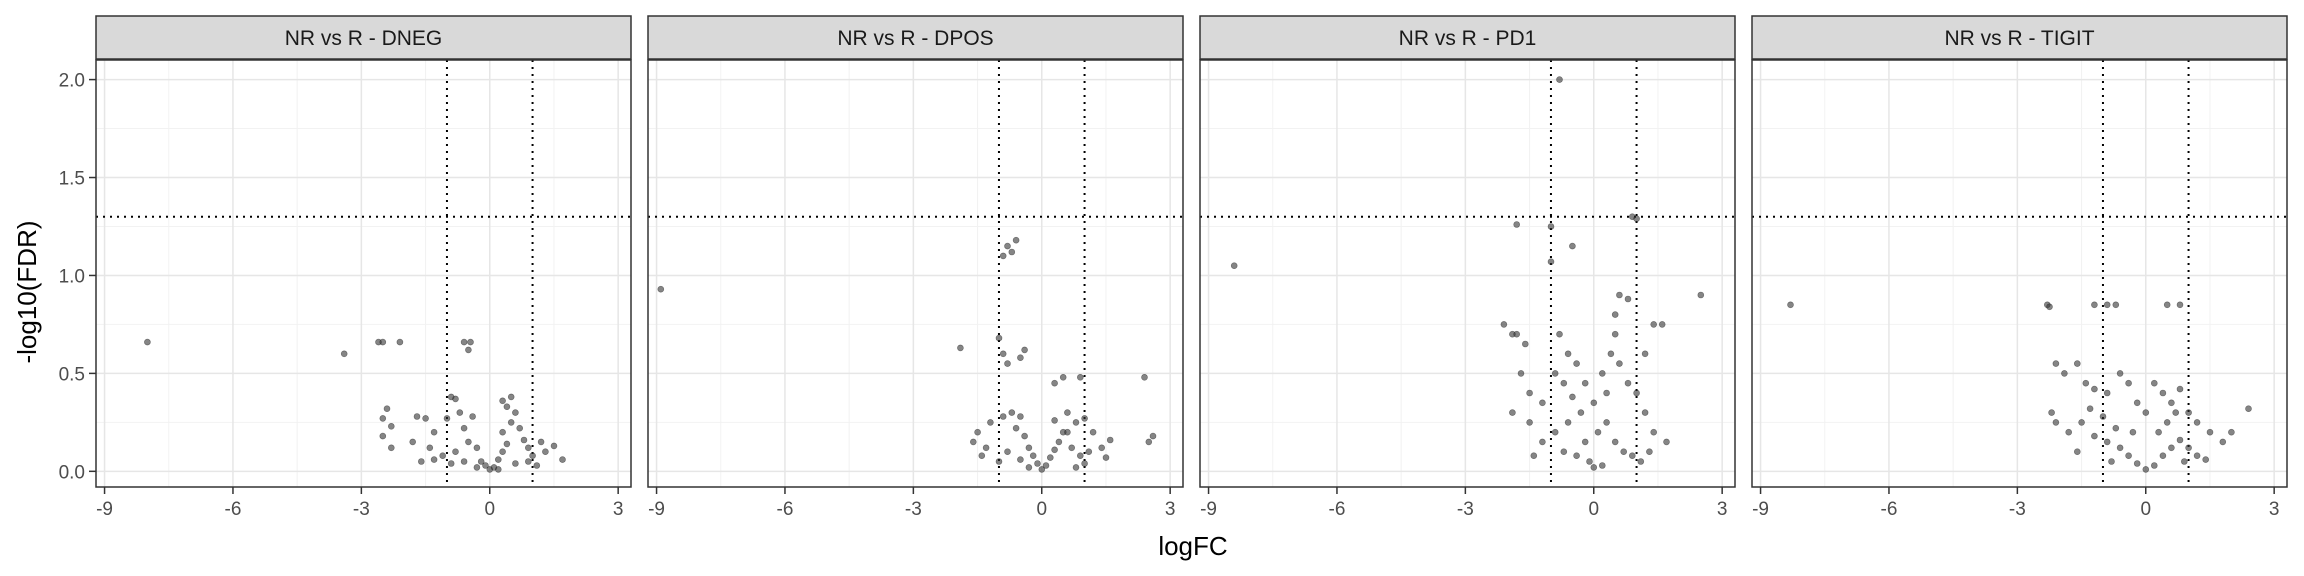 This screenshot has height=576, width=2304. I want to click on data-points, so click(907, 354).